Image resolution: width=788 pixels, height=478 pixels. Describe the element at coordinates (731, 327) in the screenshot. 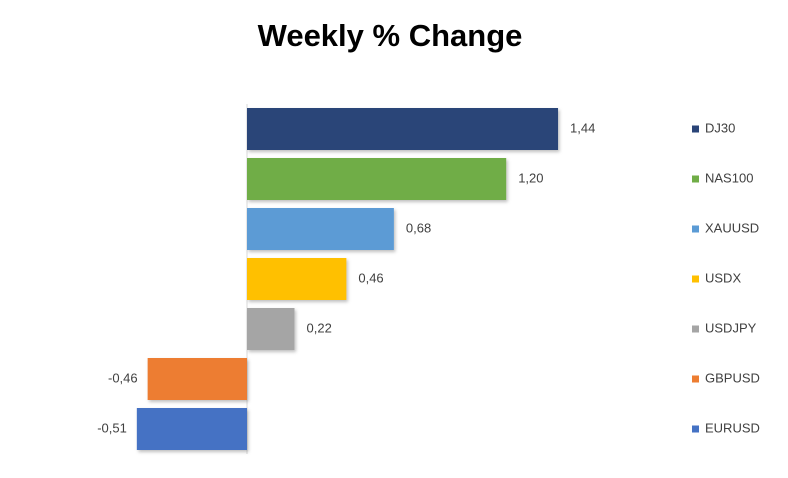

I see `legend-label: USDJPY` at that location.